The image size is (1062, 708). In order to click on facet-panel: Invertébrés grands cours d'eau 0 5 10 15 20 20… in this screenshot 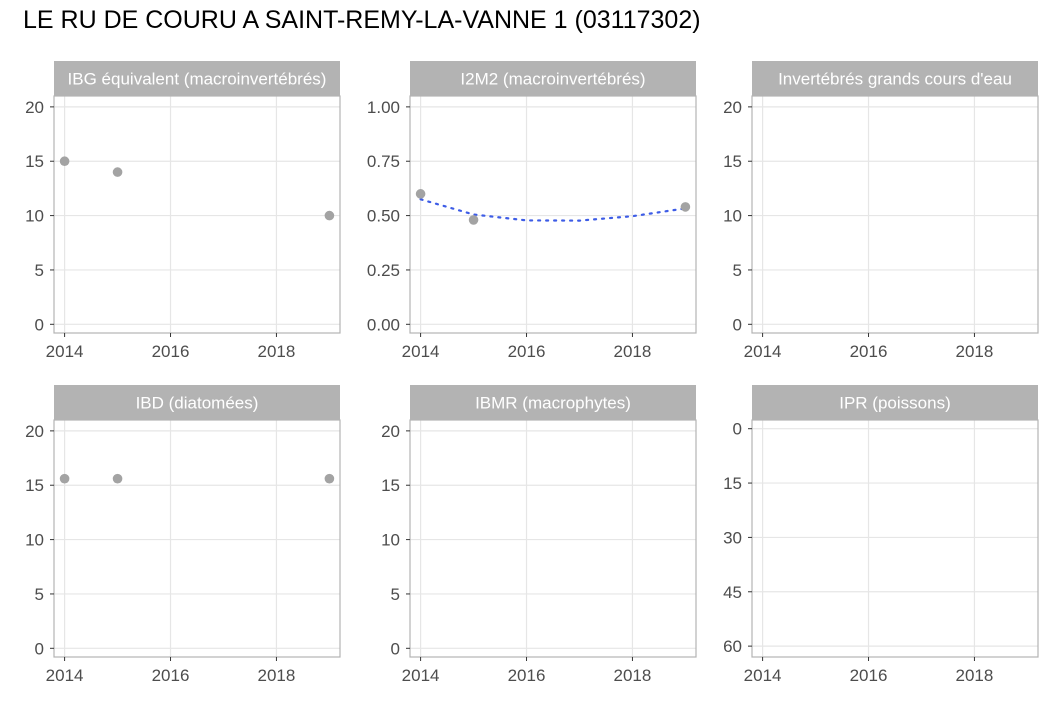, I will do `click(881, 211)`.